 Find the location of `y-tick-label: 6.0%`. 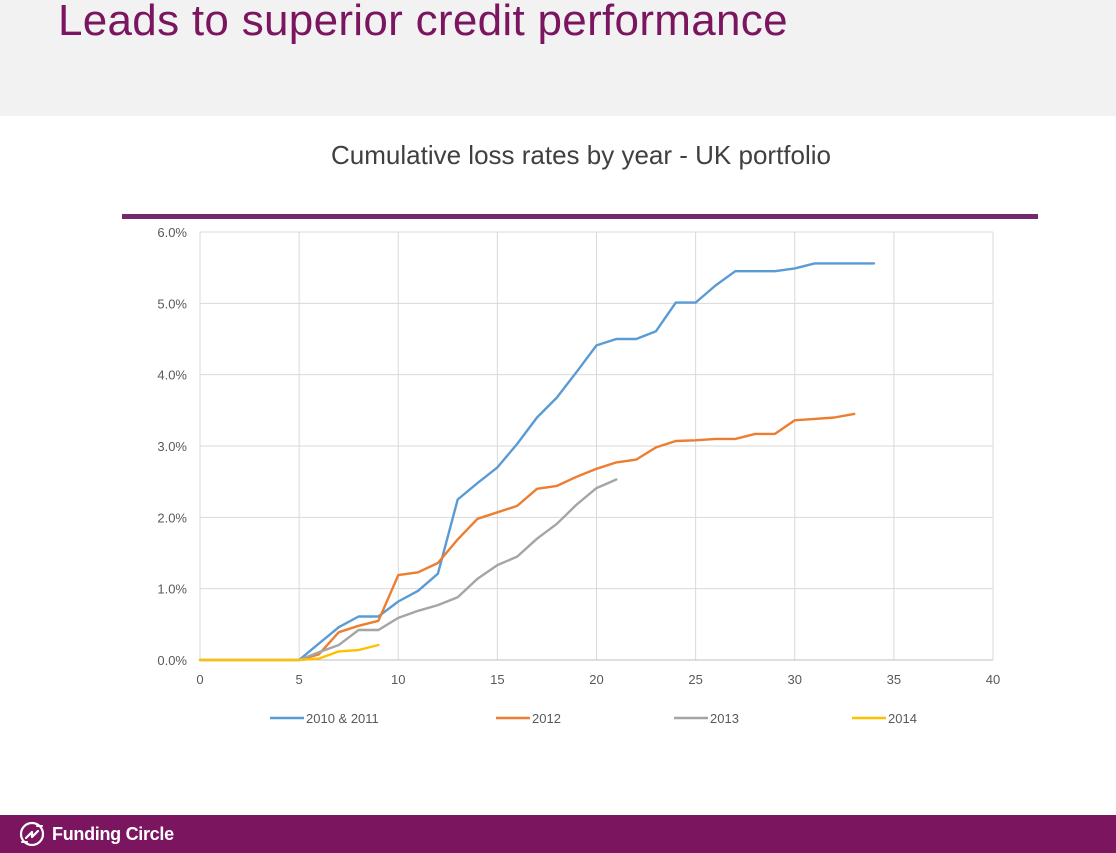

y-tick-label: 6.0% is located at coordinates (172, 232).